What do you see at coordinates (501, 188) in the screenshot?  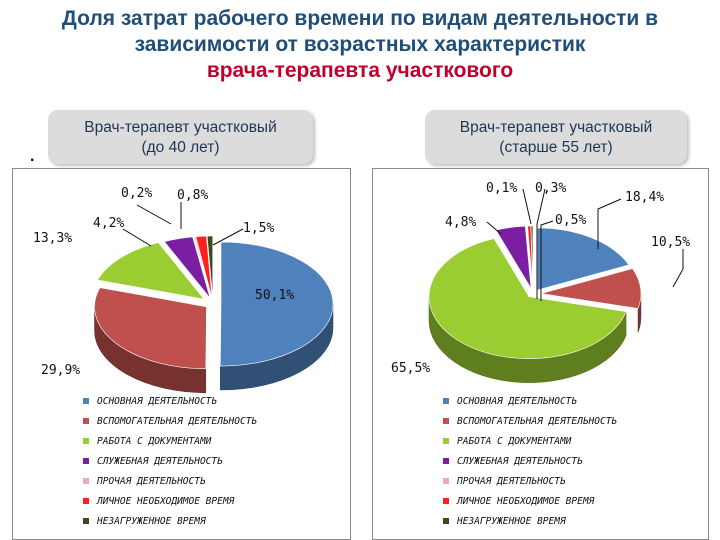 I see `data-label-4: 0,1%` at bounding box center [501, 188].